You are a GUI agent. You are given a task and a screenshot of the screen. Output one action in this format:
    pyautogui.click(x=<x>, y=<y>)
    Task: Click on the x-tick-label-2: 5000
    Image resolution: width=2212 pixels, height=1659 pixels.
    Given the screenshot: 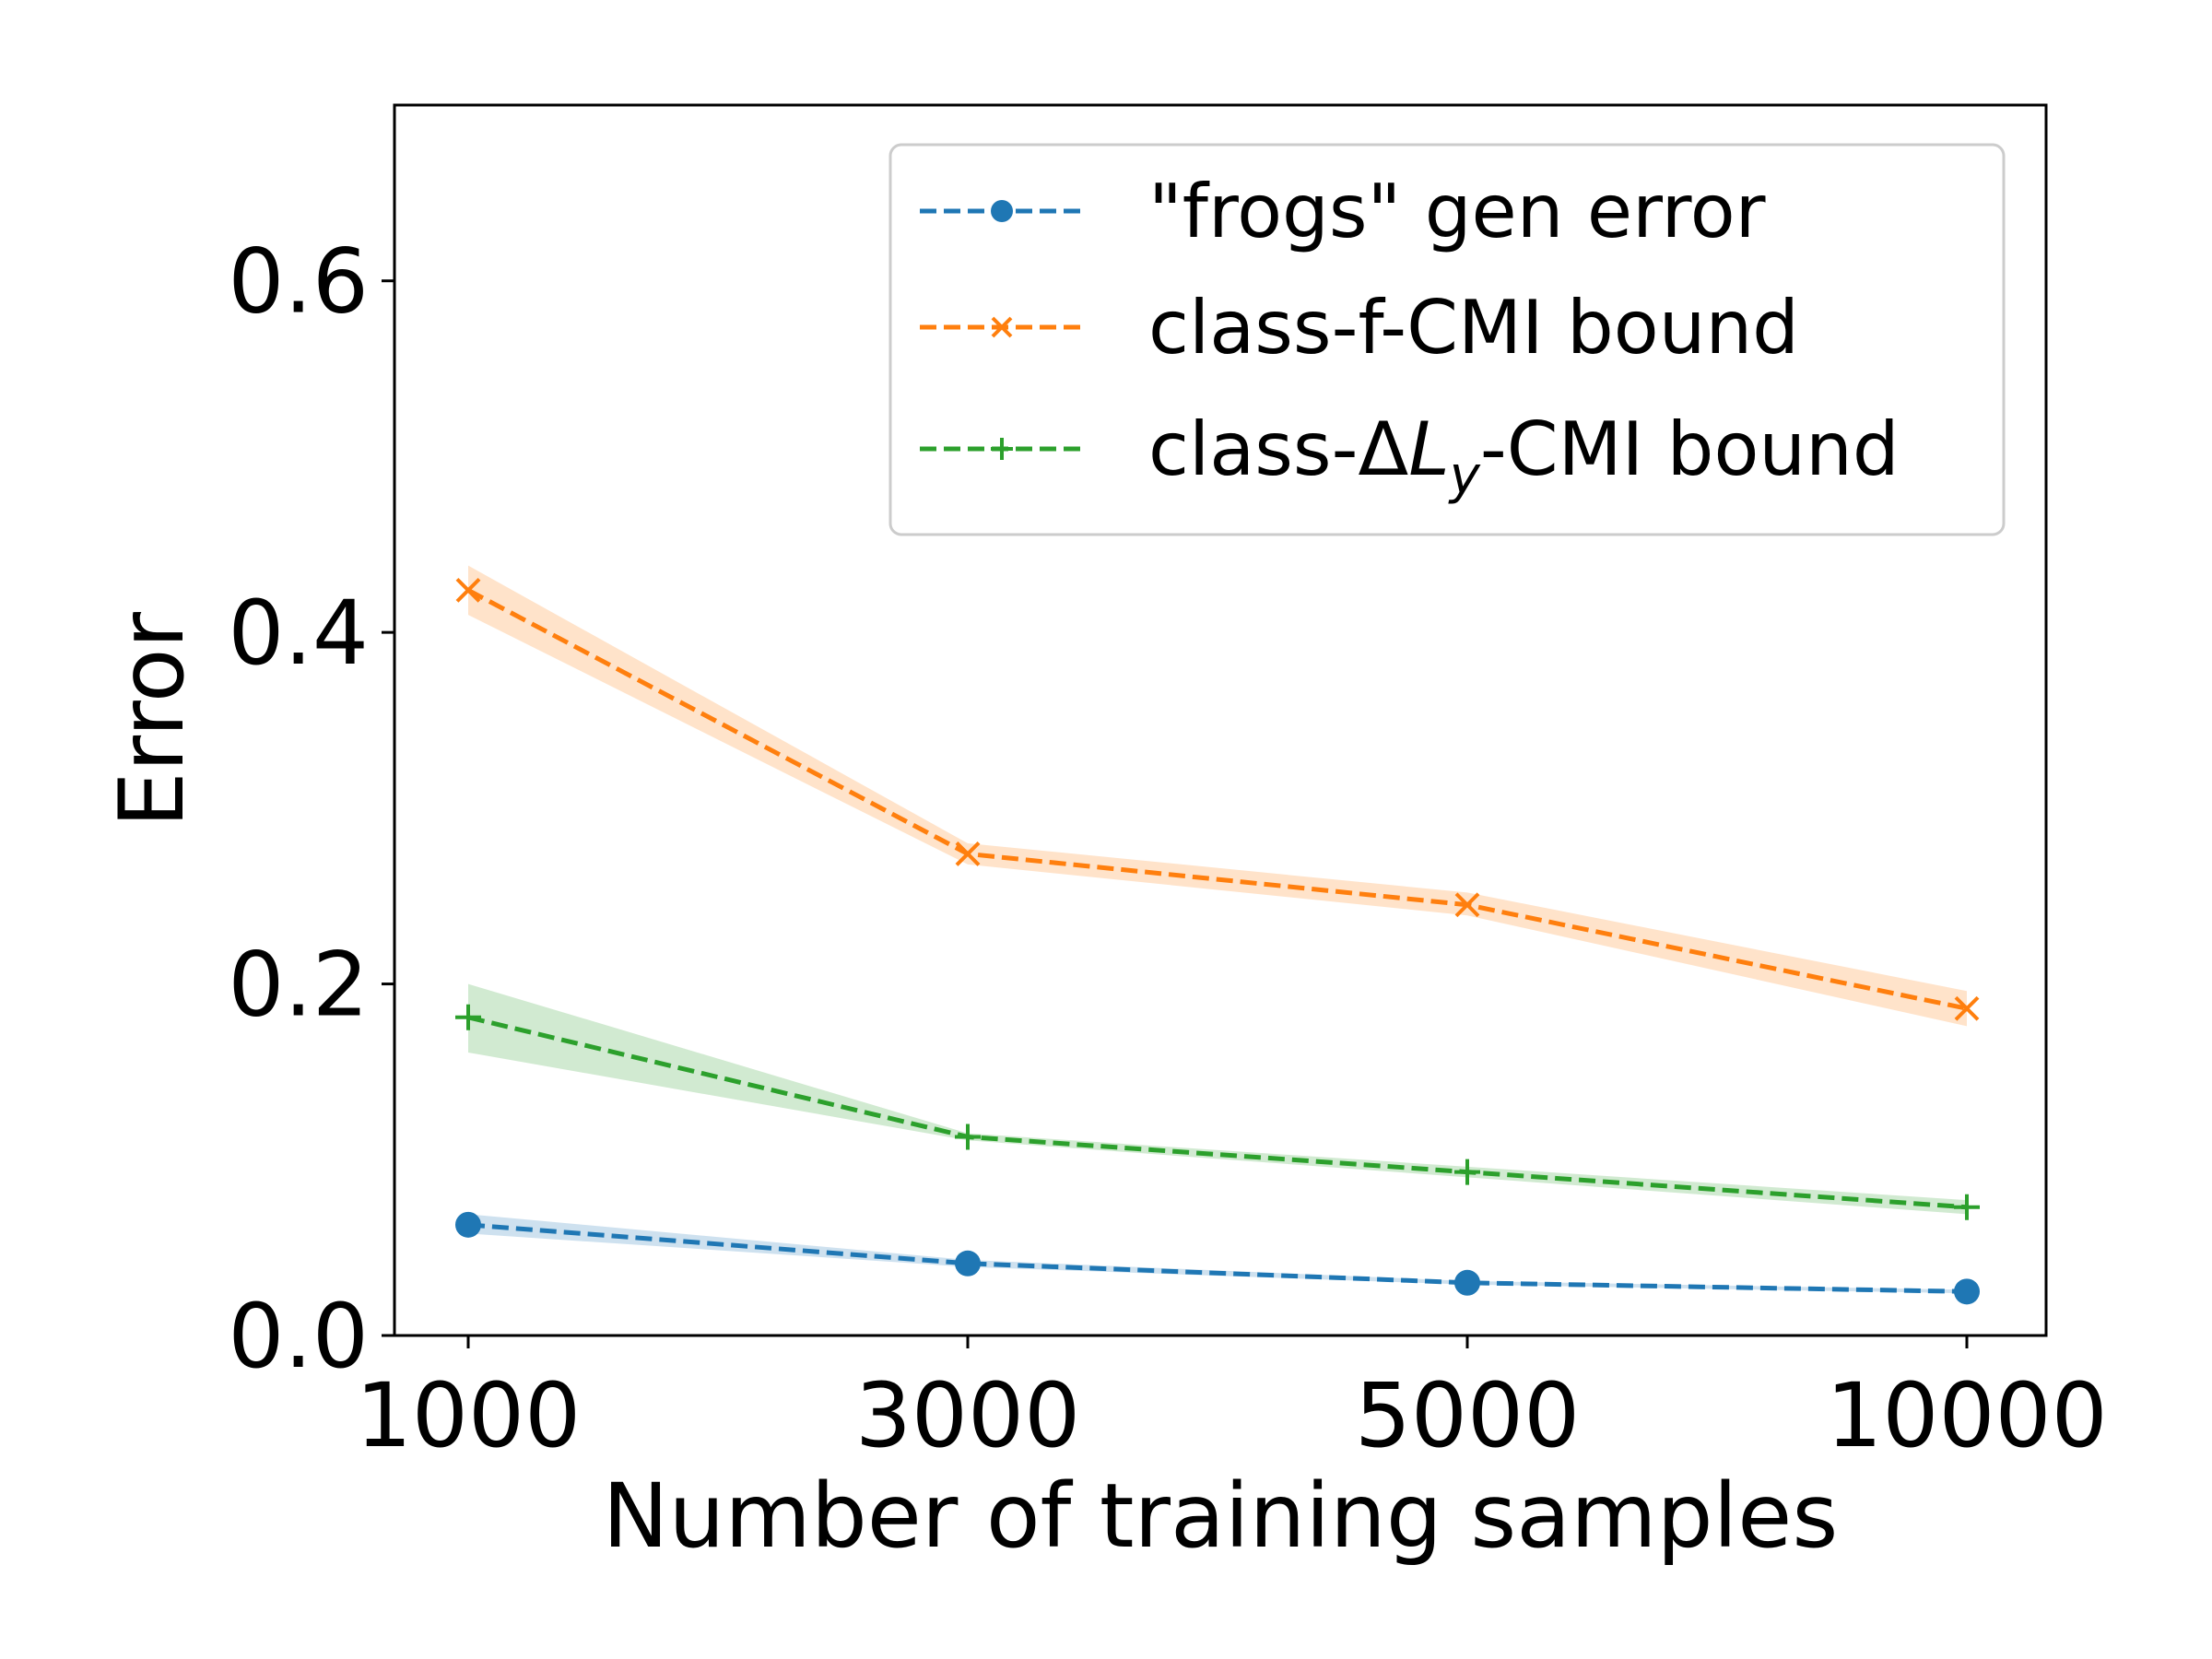 What is the action you would take?
    pyautogui.click(x=1467, y=1415)
    